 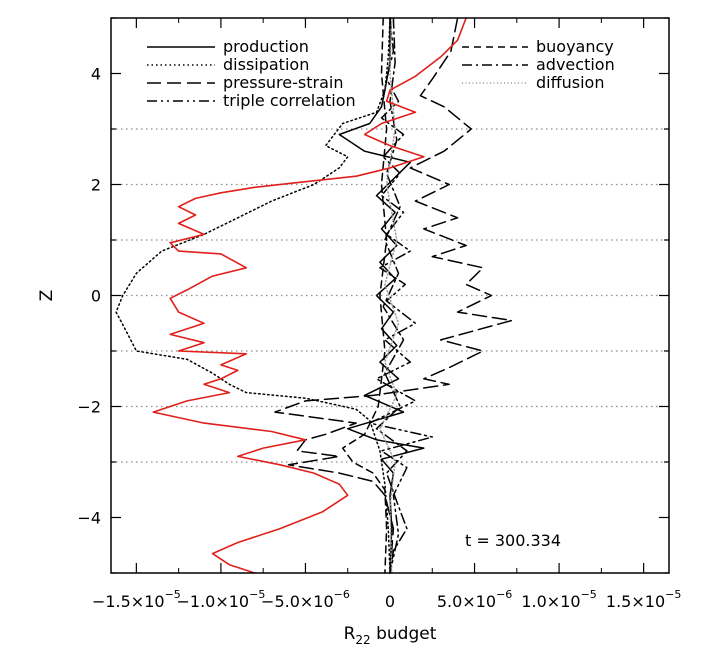 I want to click on legend-item: dissipation, so click(x=228, y=64).